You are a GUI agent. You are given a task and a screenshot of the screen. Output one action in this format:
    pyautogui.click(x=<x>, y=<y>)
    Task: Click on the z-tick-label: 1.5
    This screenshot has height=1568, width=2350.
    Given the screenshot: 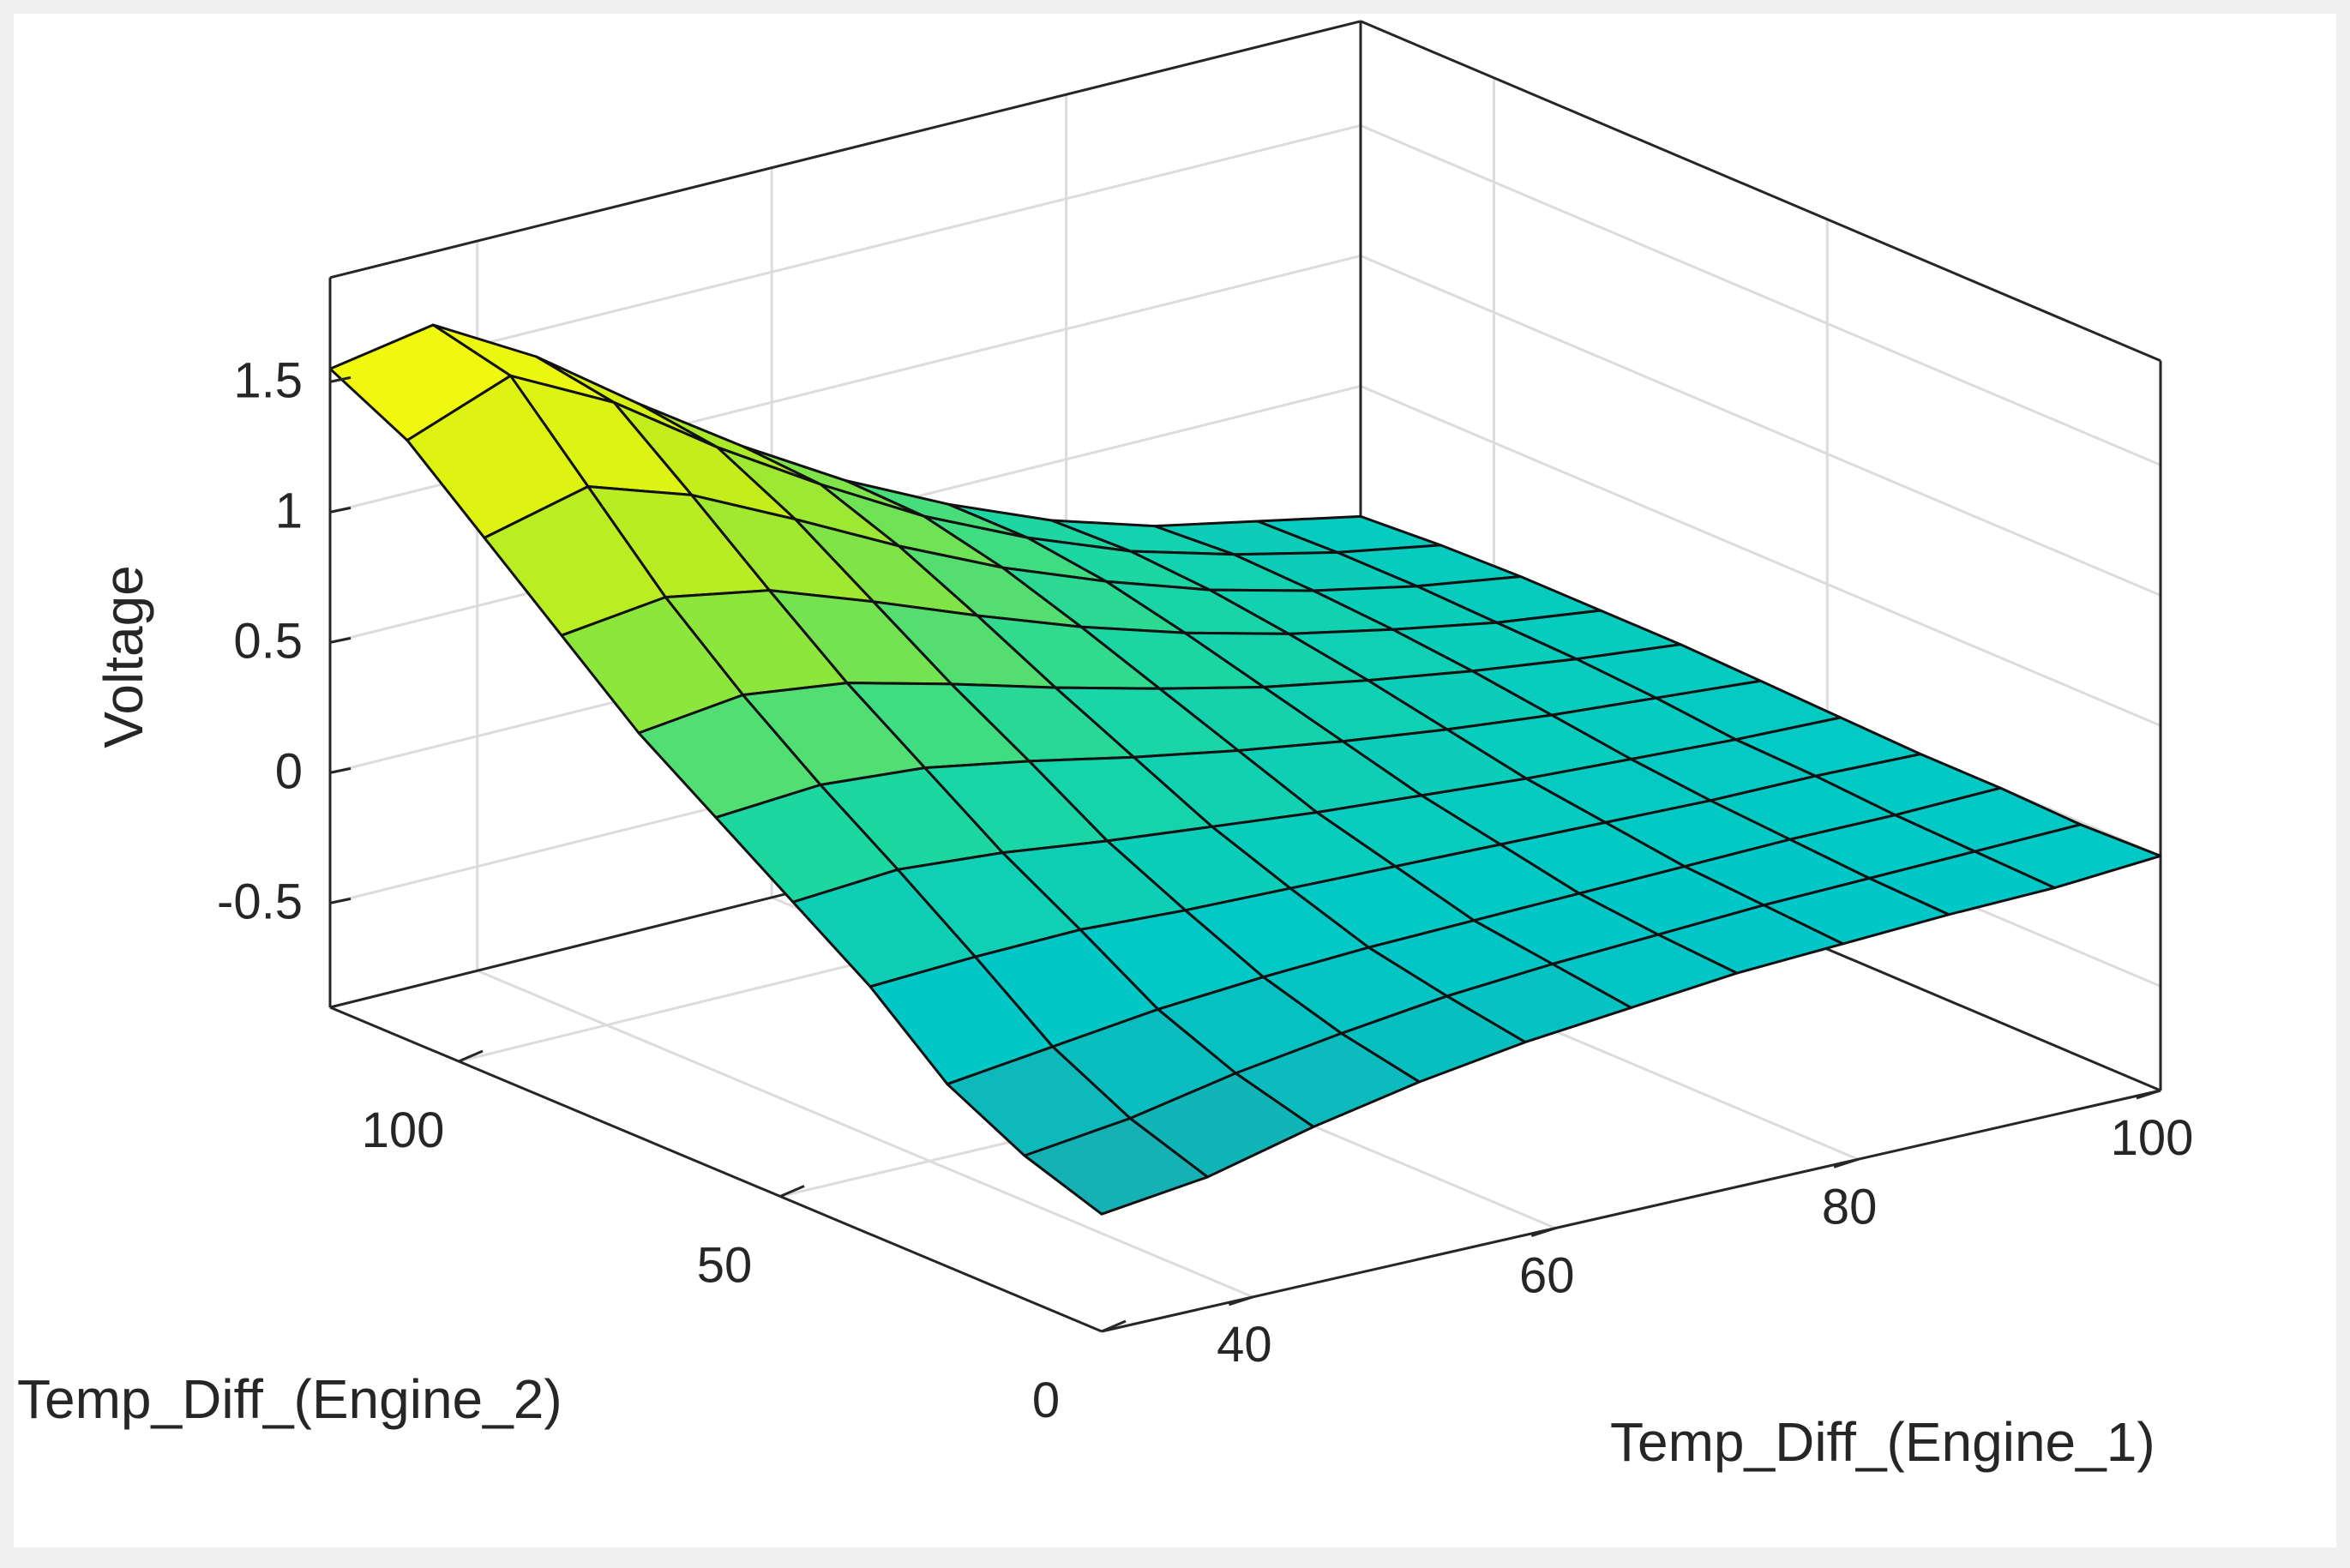 What is the action you would take?
    pyautogui.click(x=268, y=380)
    